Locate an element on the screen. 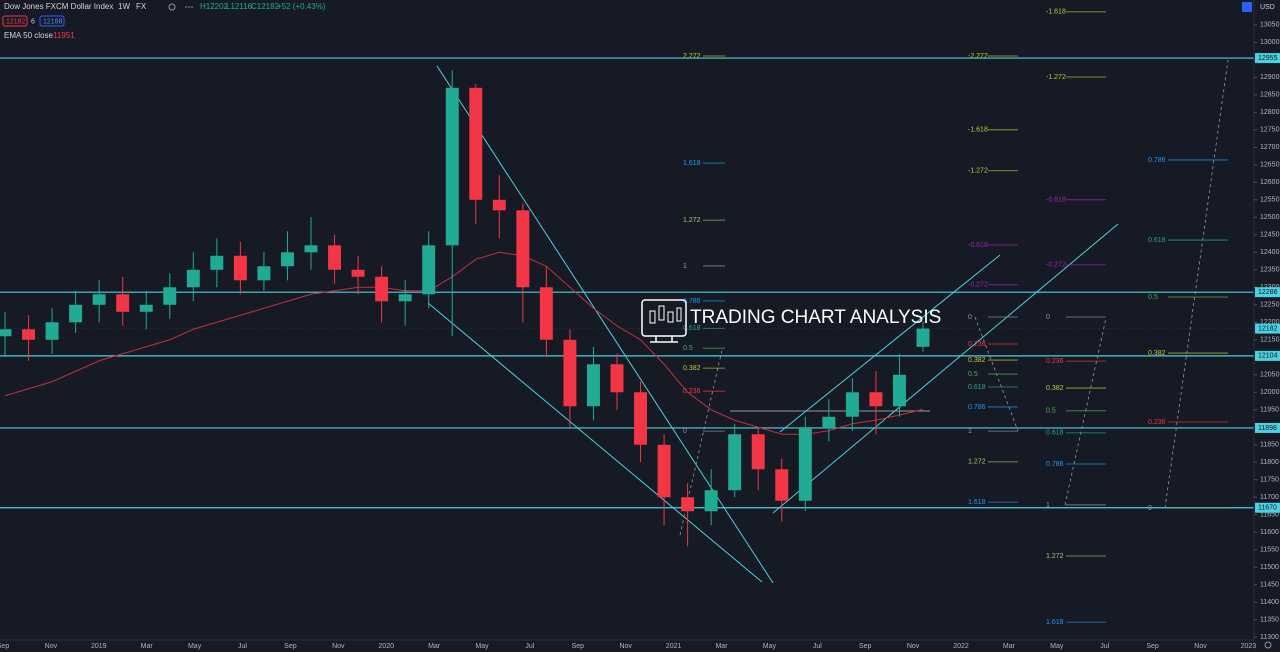 The width and height of the screenshot is (1280, 652). y-tick-label: 11300 is located at coordinates (1269, 637).